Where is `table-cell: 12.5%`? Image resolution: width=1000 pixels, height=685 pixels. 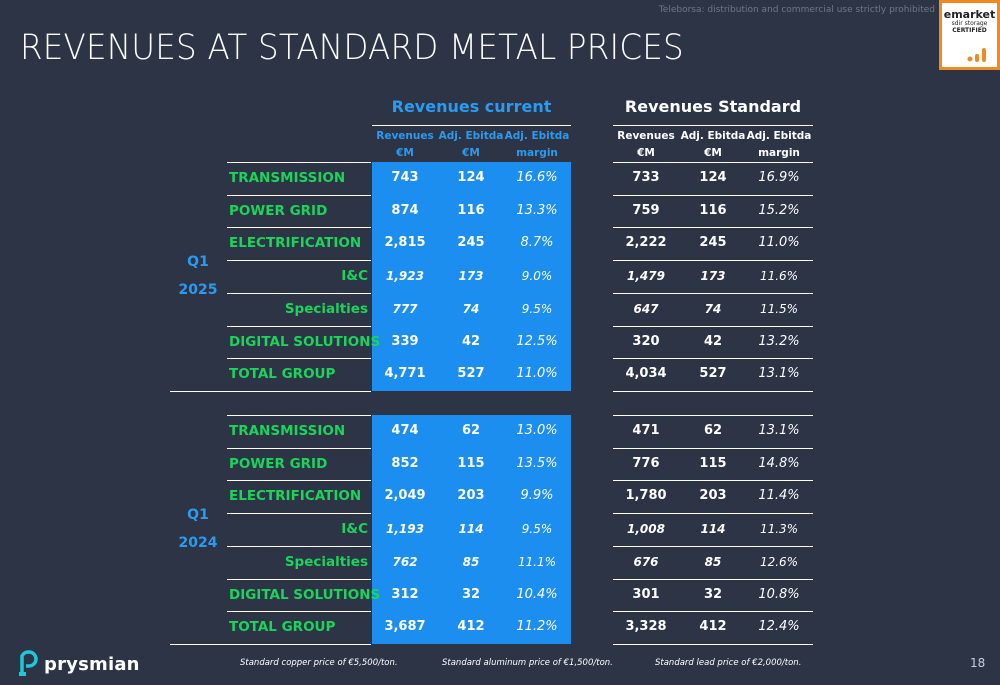 table-cell: 12.5% is located at coordinates (537, 341).